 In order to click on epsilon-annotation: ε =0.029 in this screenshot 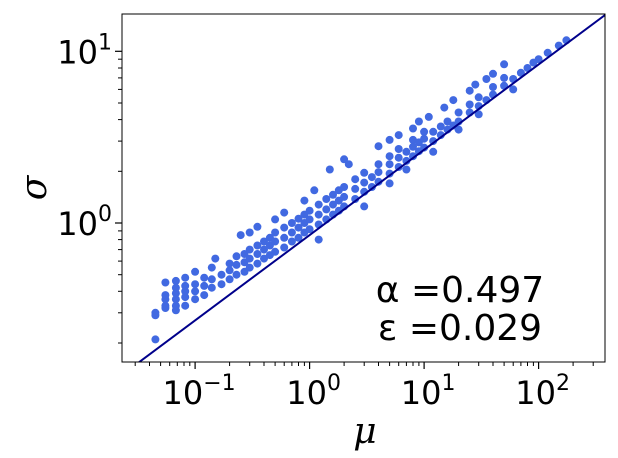, I will do `click(460, 328)`.